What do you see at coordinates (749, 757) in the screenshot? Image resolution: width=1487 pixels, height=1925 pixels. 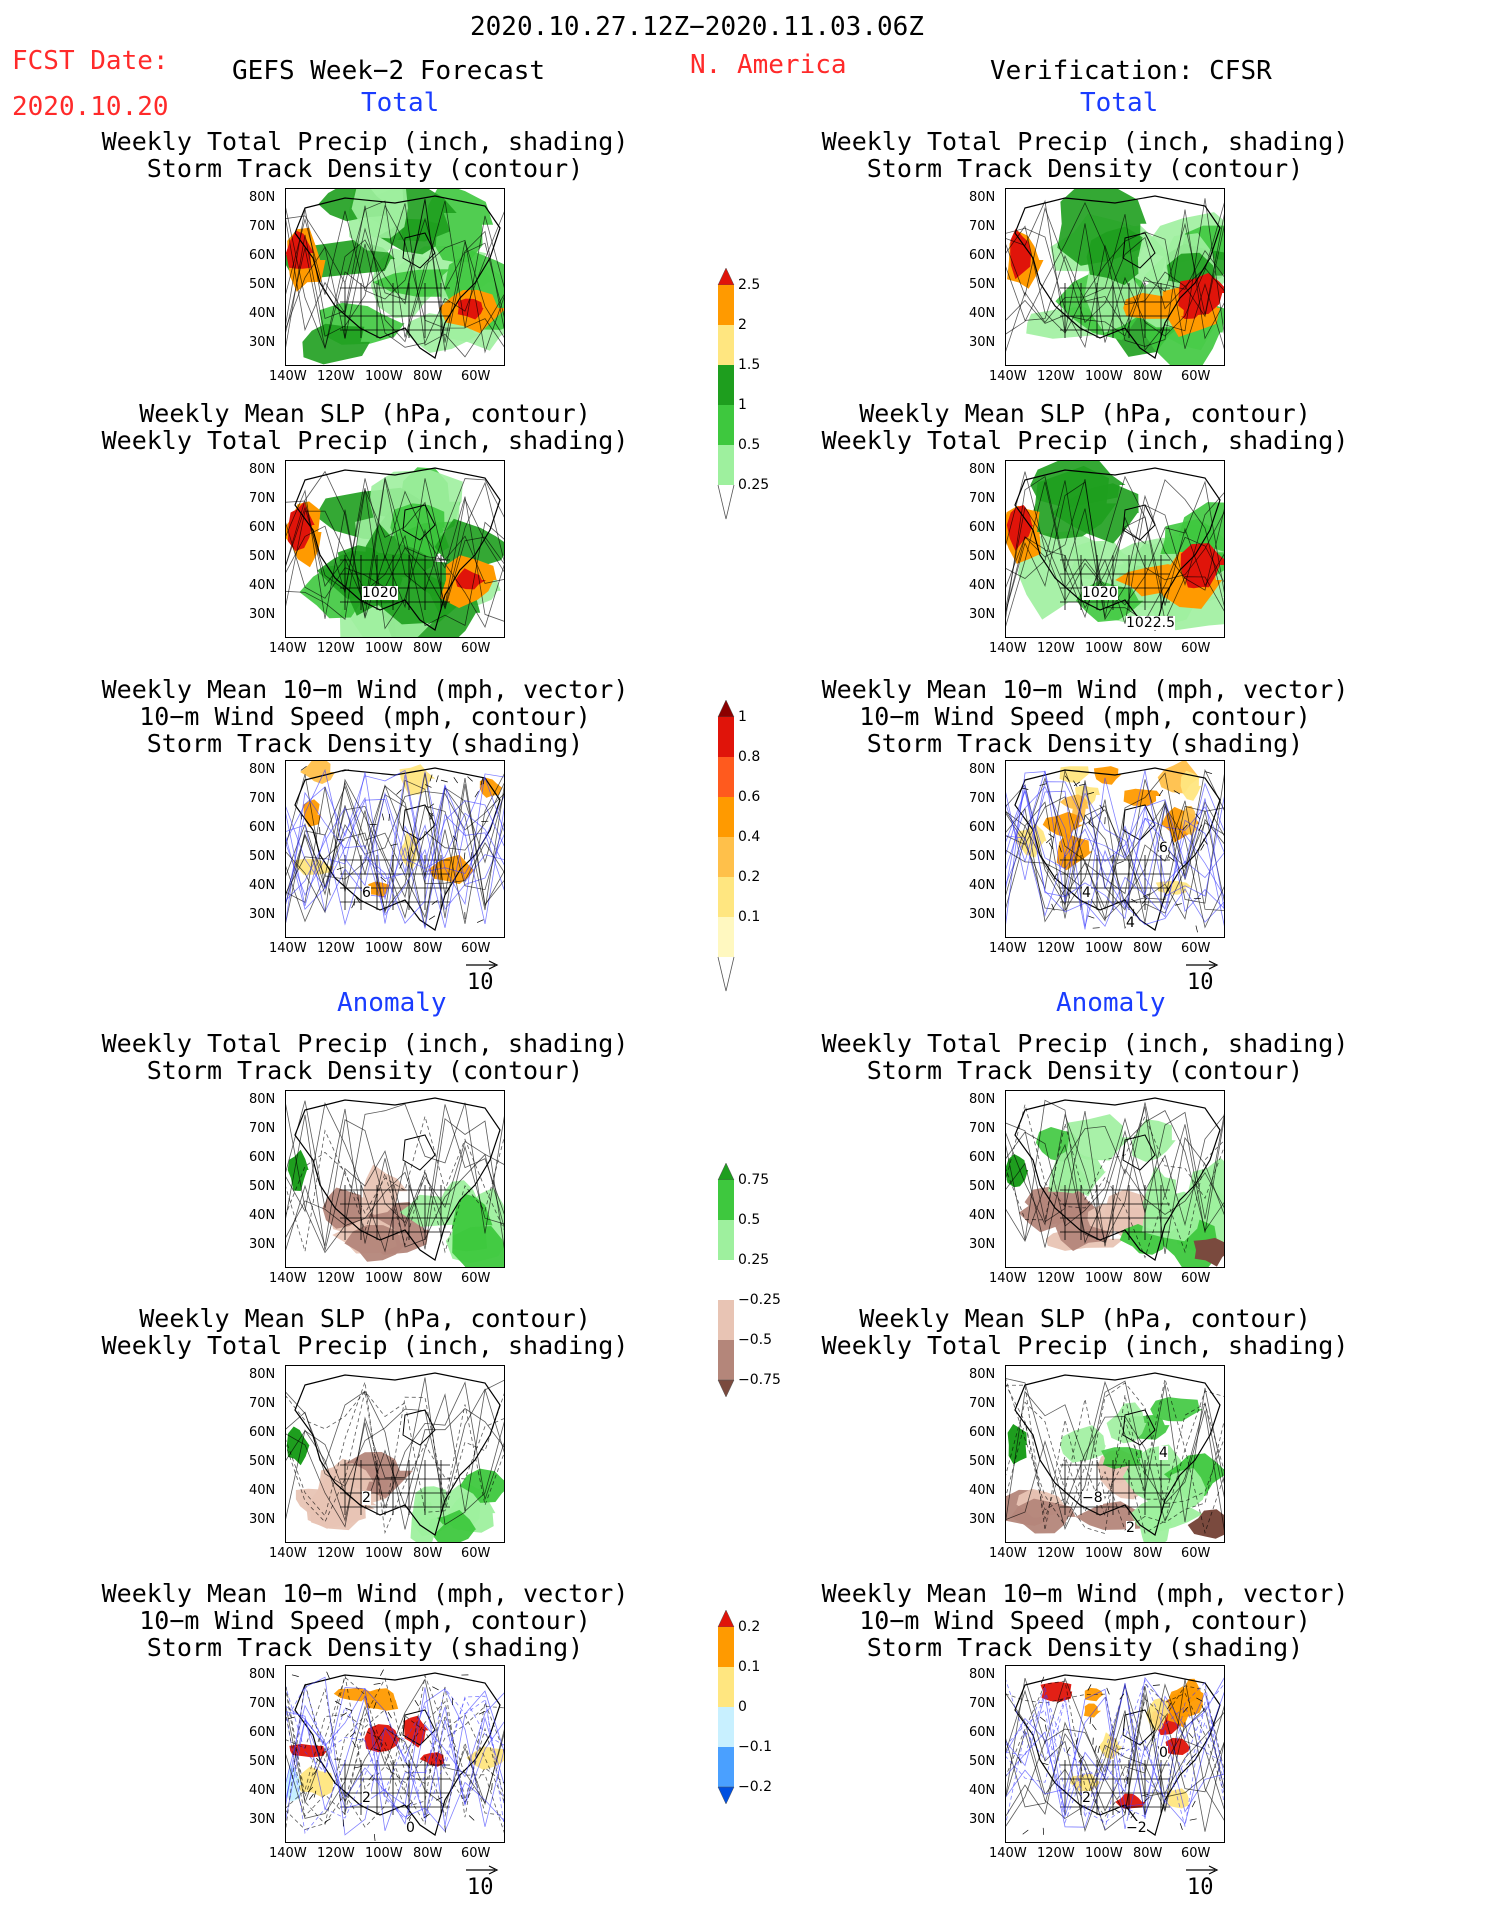 I see `colorbar-label: 0.8` at bounding box center [749, 757].